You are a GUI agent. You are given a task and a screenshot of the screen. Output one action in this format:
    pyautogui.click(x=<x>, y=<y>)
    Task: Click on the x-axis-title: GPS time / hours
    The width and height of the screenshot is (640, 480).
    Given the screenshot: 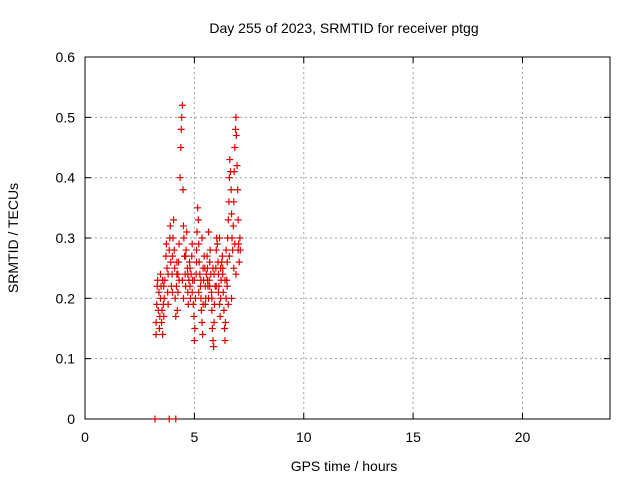 What is the action you would take?
    pyautogui.click(x=344, y=466)
    